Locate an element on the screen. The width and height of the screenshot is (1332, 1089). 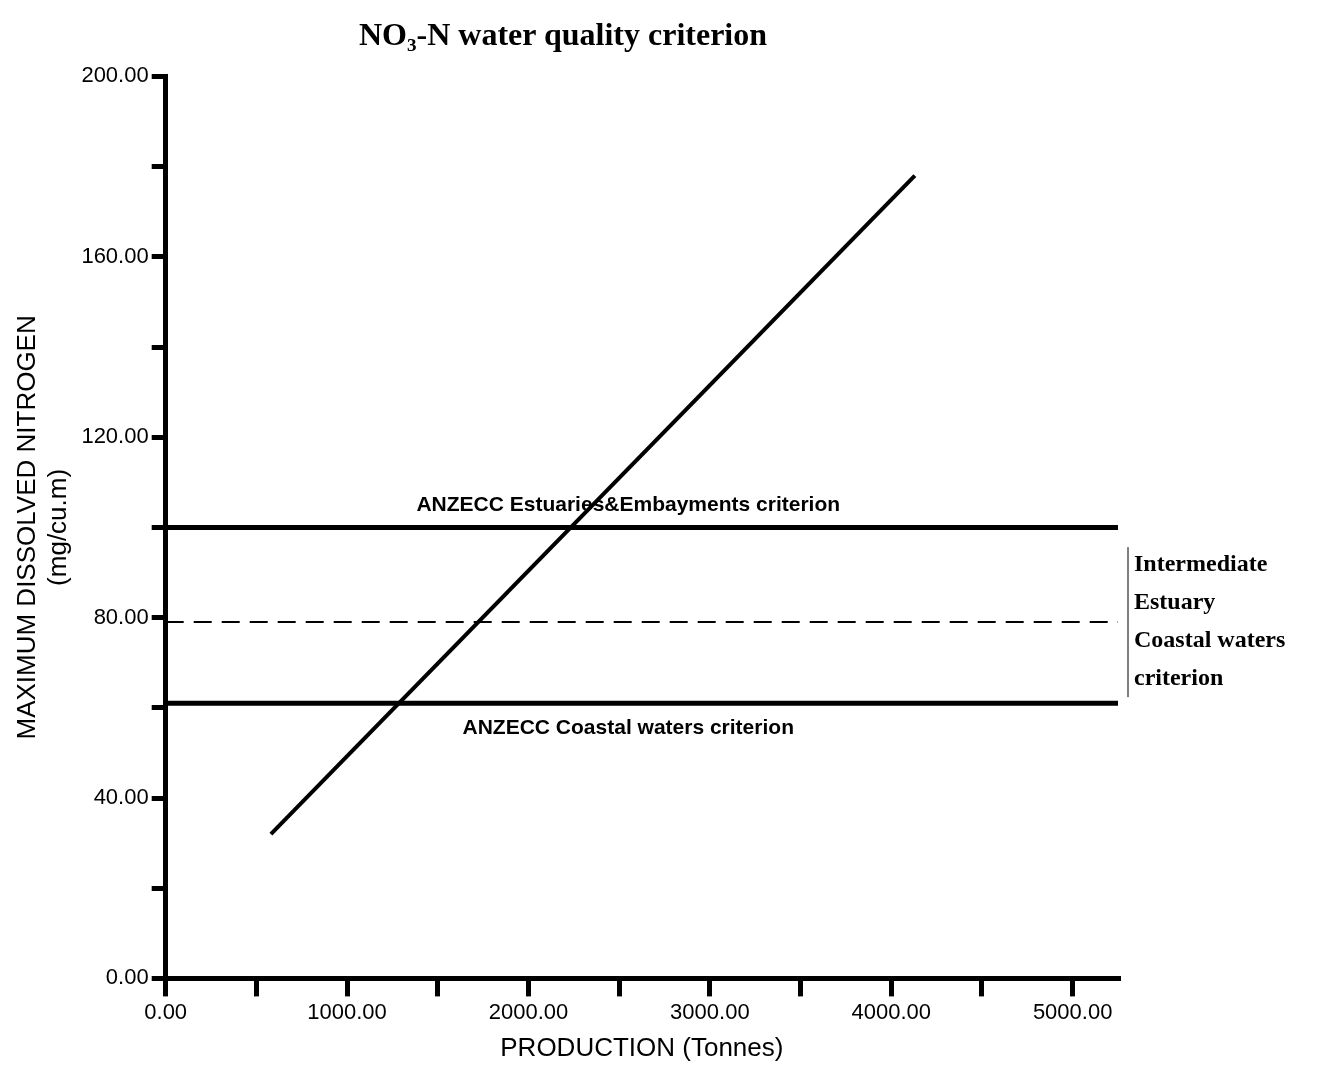
y-tick-label: 40.00 is located at coordinates (121, 797).